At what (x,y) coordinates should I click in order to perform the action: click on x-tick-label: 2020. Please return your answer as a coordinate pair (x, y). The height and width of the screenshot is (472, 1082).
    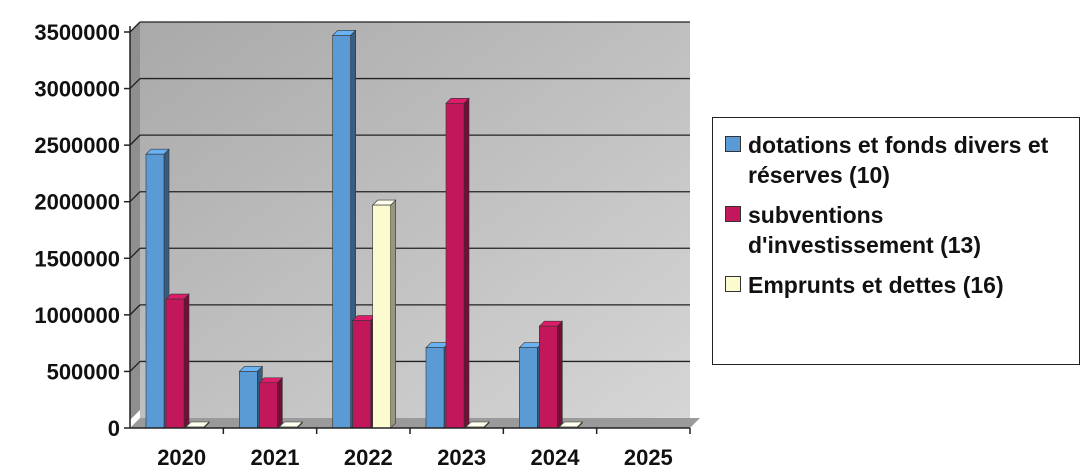
    Looking at the image, I should click on (181, 457).